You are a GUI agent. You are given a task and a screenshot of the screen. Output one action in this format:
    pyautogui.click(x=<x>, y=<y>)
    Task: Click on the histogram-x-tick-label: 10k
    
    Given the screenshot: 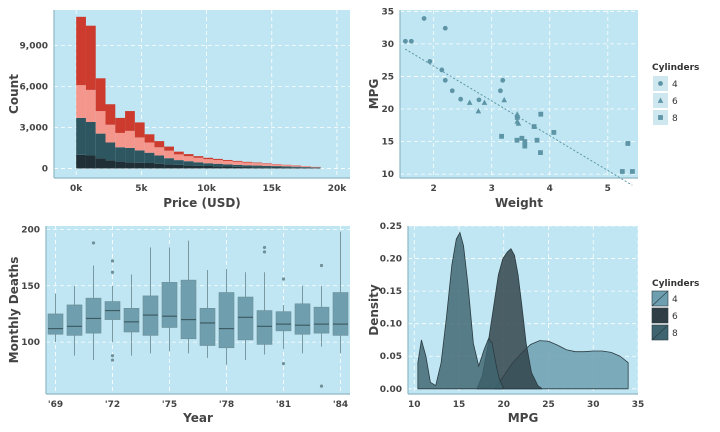 What is the action you would take?
    pyautogui.click(x=207, y=189)
    